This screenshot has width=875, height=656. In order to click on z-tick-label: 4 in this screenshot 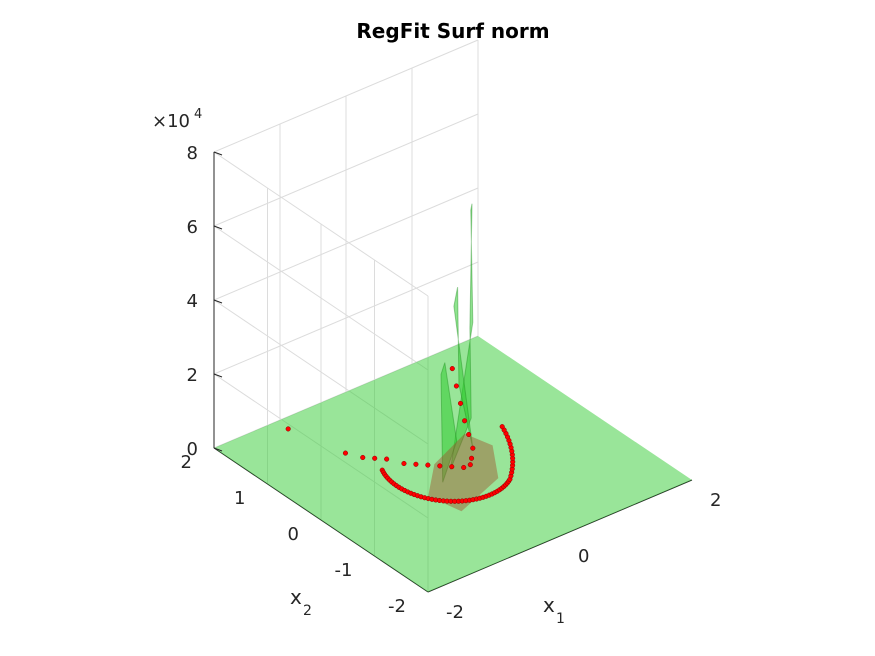, I will do `click(192, 301)`.